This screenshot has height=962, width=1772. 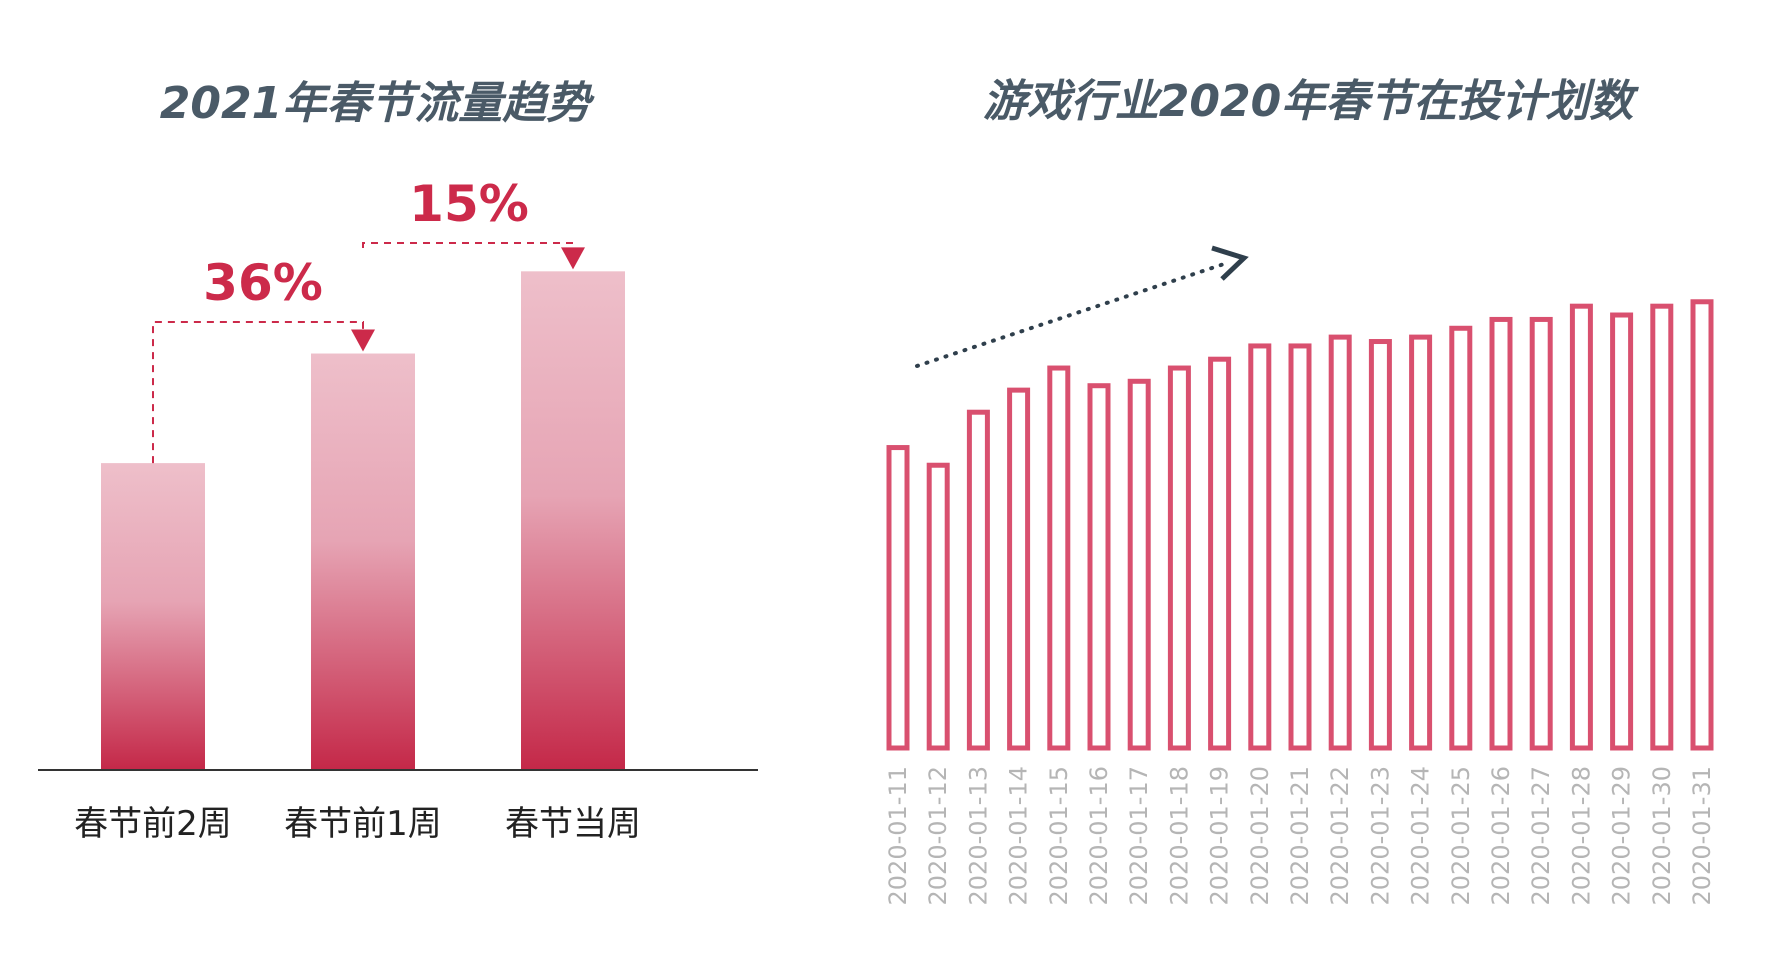 I want to click on left-annotations: 36% 15%, so click(x=368, y=319).